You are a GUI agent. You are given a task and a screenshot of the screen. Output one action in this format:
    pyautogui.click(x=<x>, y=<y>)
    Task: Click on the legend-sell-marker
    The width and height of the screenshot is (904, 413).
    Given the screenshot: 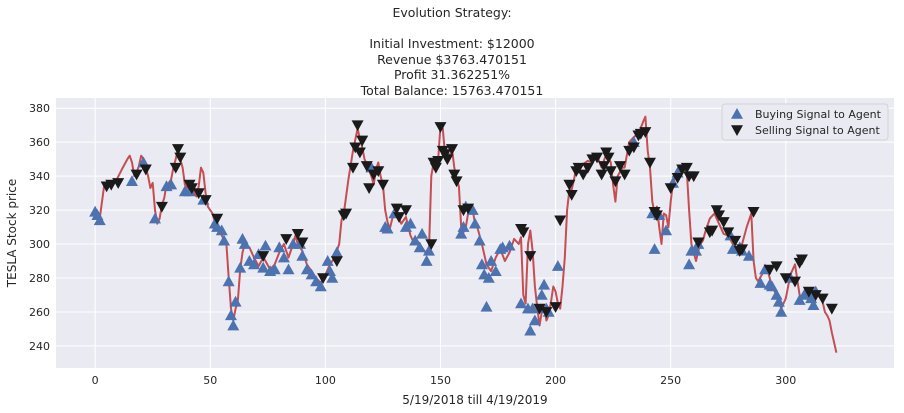 What is the action you would take?
    pyautogui.click(x=737, y=130)
    